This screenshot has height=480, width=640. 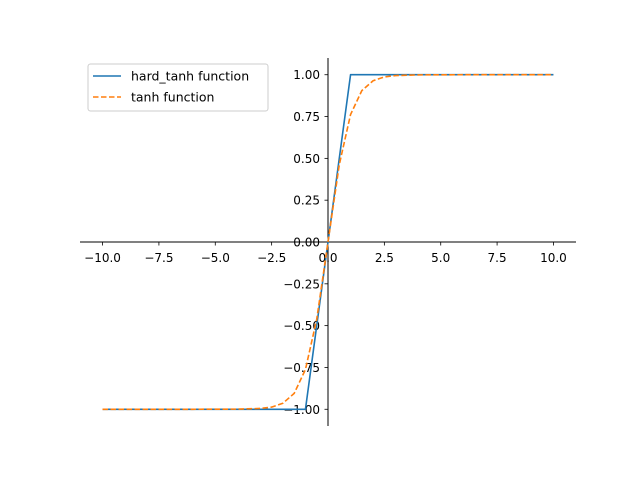 I want to click on y-tick-label: 0.50, so click(x=306, y=159).